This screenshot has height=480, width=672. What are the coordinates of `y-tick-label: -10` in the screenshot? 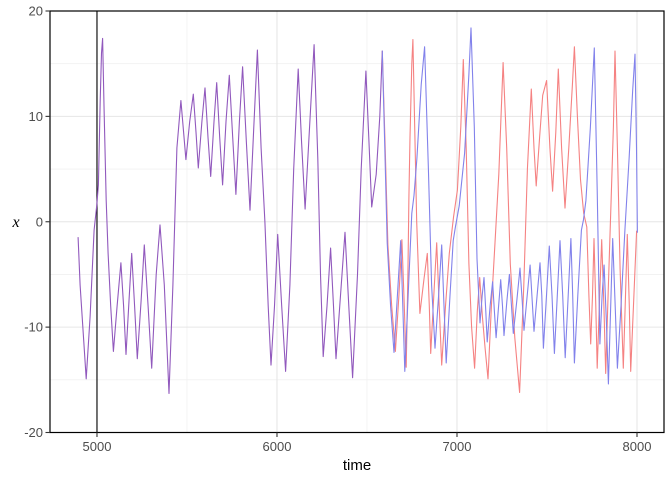 It's located at (33, 327).